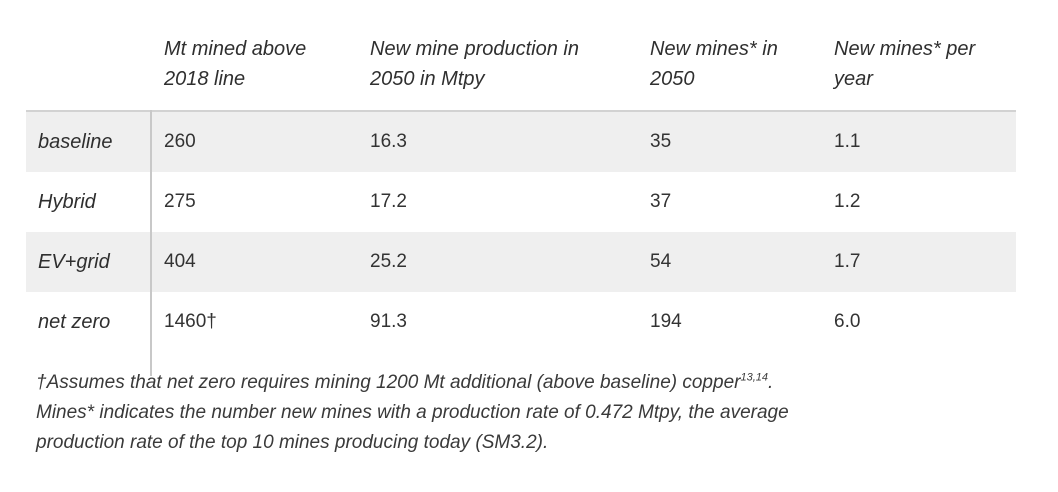 This screenshot has width=1058, height=492. What do you see at coordinates (180, 141) in the screenshot?
I see `cell-mt-mined: 260` at bounding box center [180, 141].